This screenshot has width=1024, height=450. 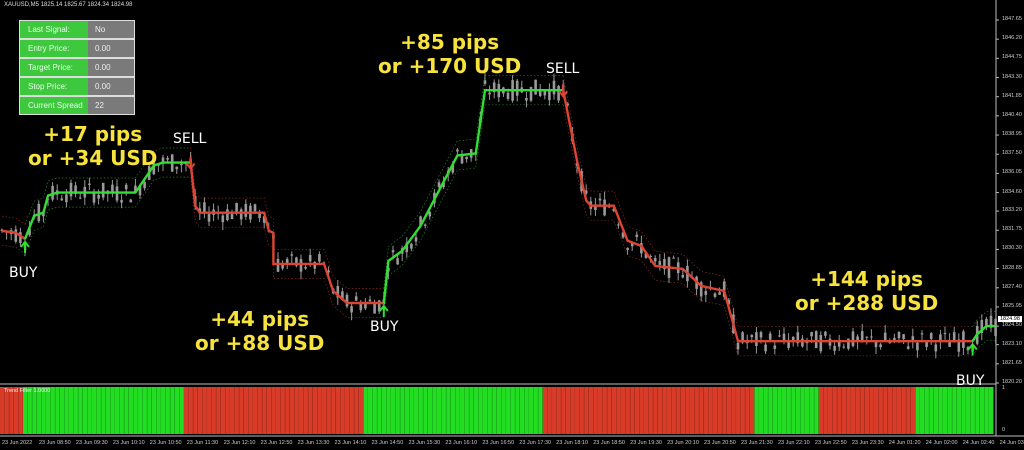 I want to click on panel-row-entry-price: Entry Price: 0.00, so click(x=77, y=48).